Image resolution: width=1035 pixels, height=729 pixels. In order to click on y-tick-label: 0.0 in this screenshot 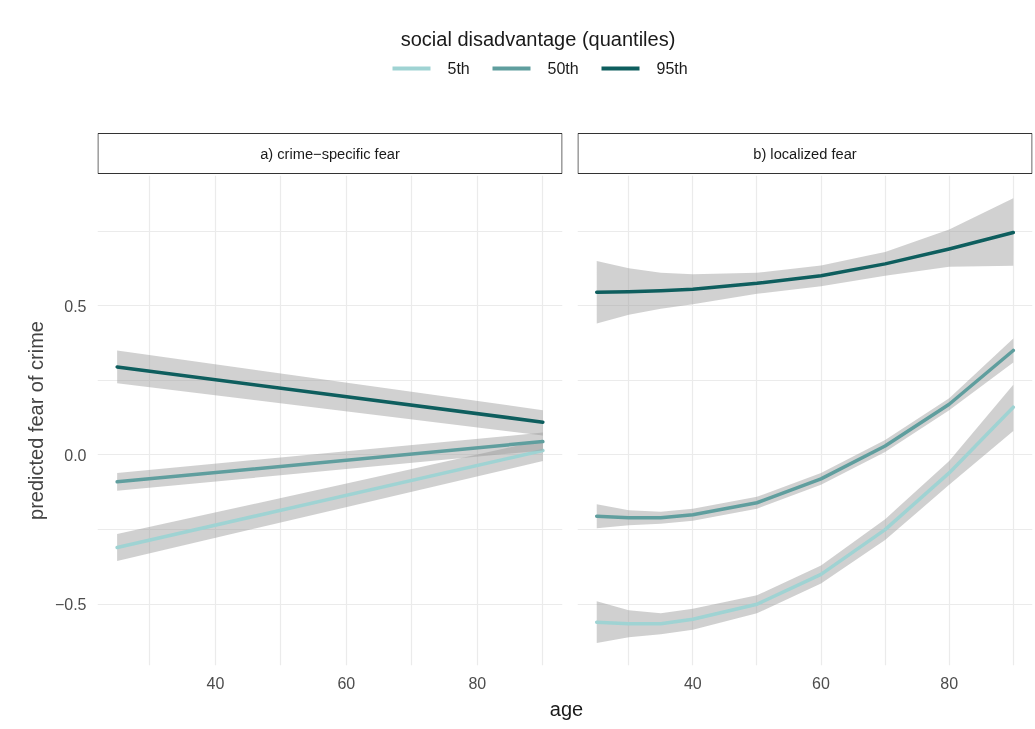, I will do `click(75, 455)`.